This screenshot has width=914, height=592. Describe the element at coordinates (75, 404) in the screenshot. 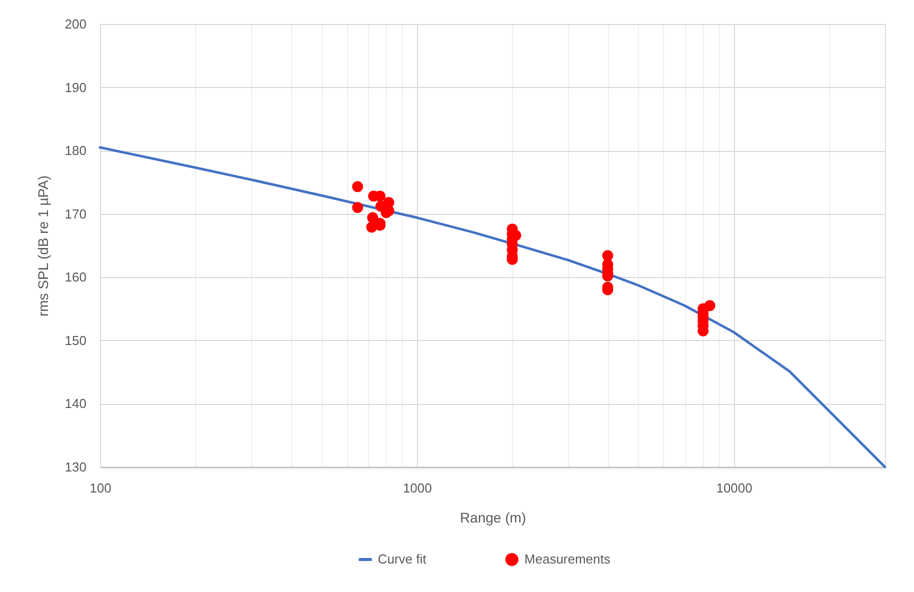

I see `y-tick-label: 140` at that location.